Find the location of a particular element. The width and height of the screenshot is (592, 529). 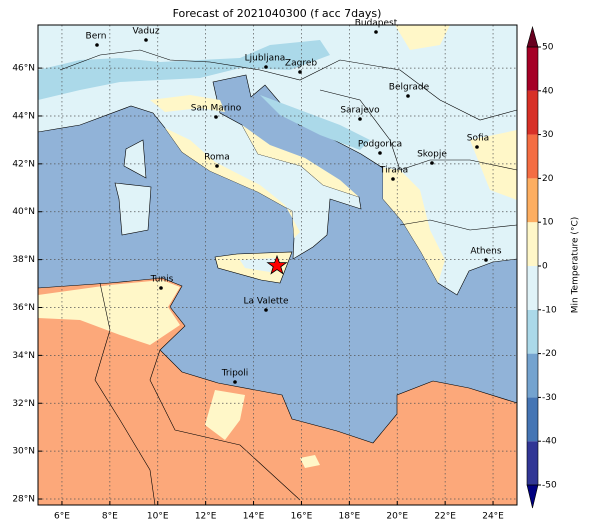

colorbar-tick-label: -10 is located at coordinates (549, 310).